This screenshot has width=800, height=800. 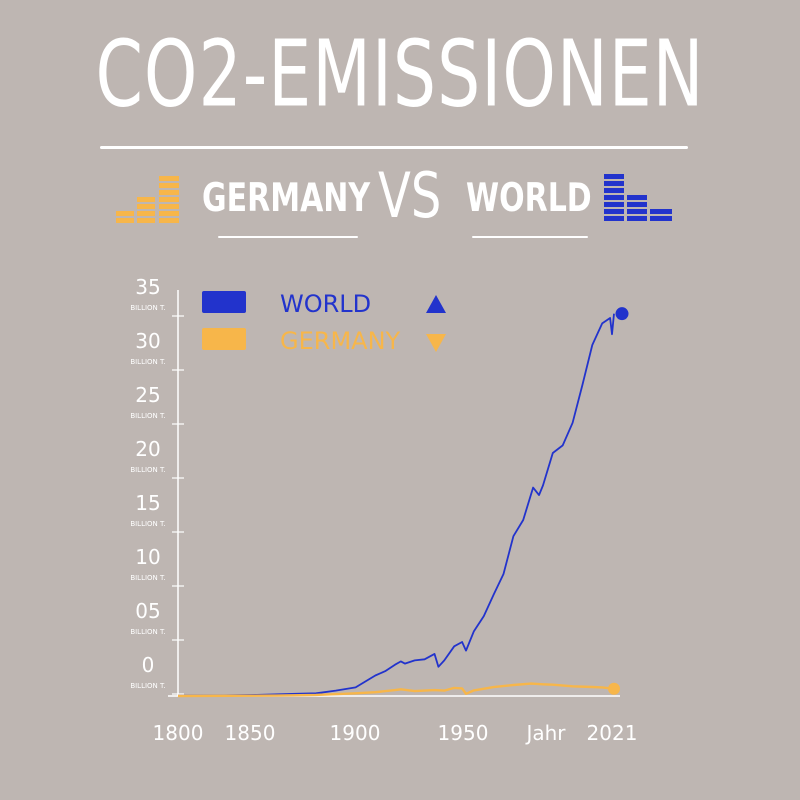 What do you see at coordinates (410, 196) in the screenshot?
I see `vs-heading: VS` at bounding box center [410, 196].